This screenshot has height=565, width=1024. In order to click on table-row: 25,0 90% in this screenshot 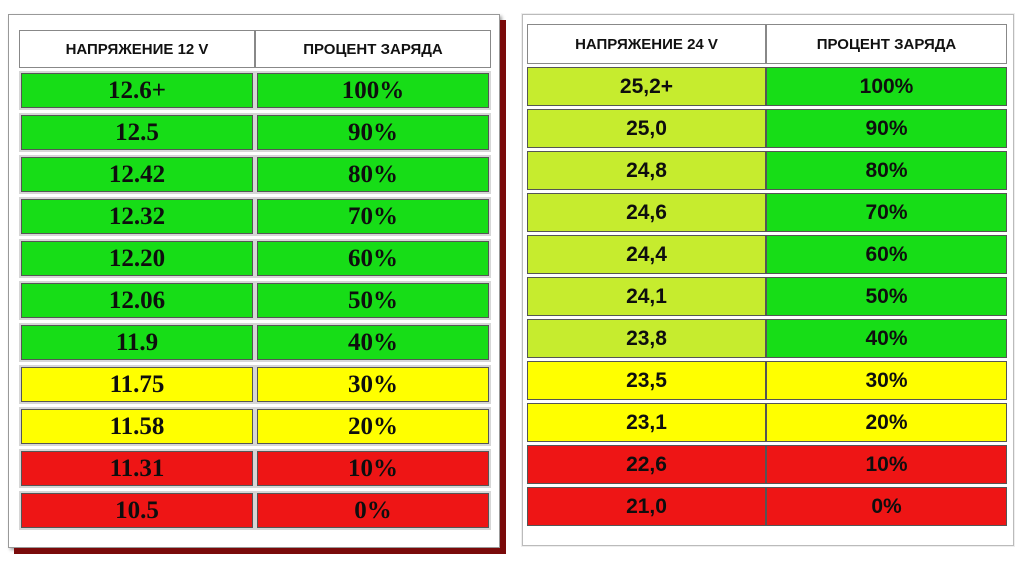, I will do `click(767, 128)`.